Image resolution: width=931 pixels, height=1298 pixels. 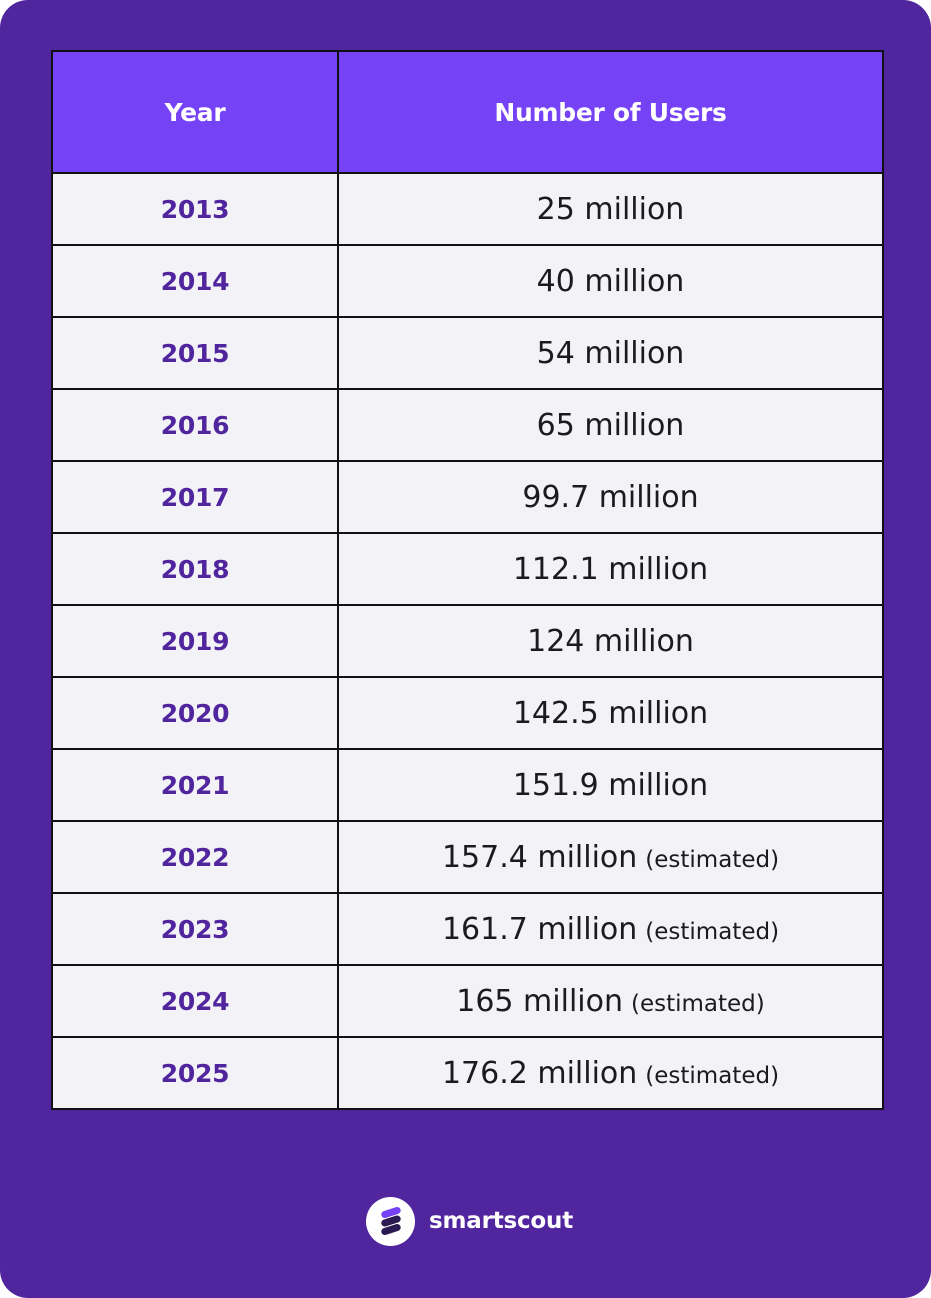 I want to click on year-cell: 2014, so click(x=195, y=281).